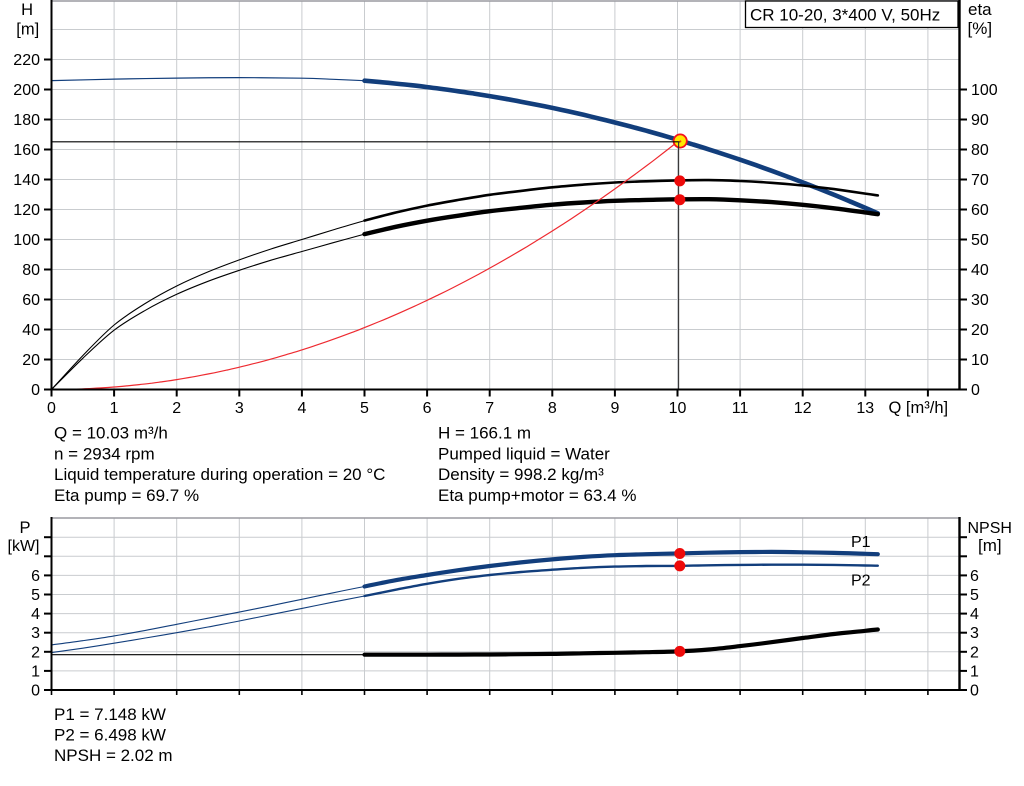  Describe the element at coordinates (484, 433) in the screenshot. I see `svg-text: H = 166.1 m` at that location.